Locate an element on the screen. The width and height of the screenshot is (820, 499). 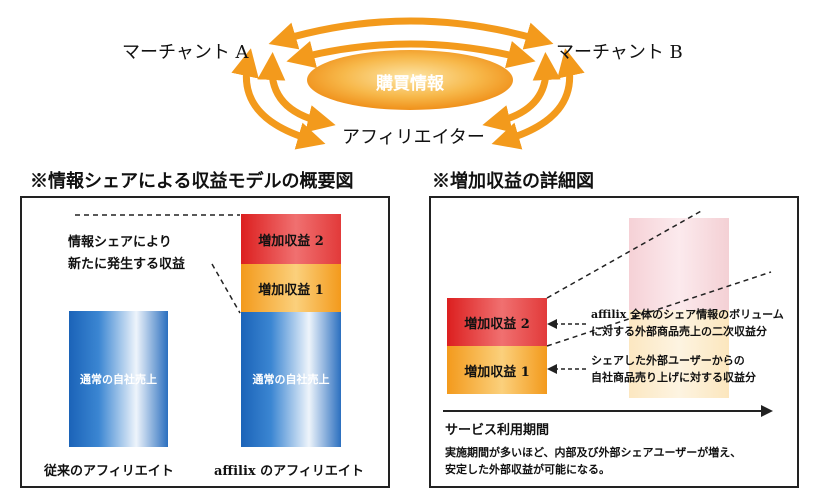
cycle-diagram is located at coordinates (408, 83).